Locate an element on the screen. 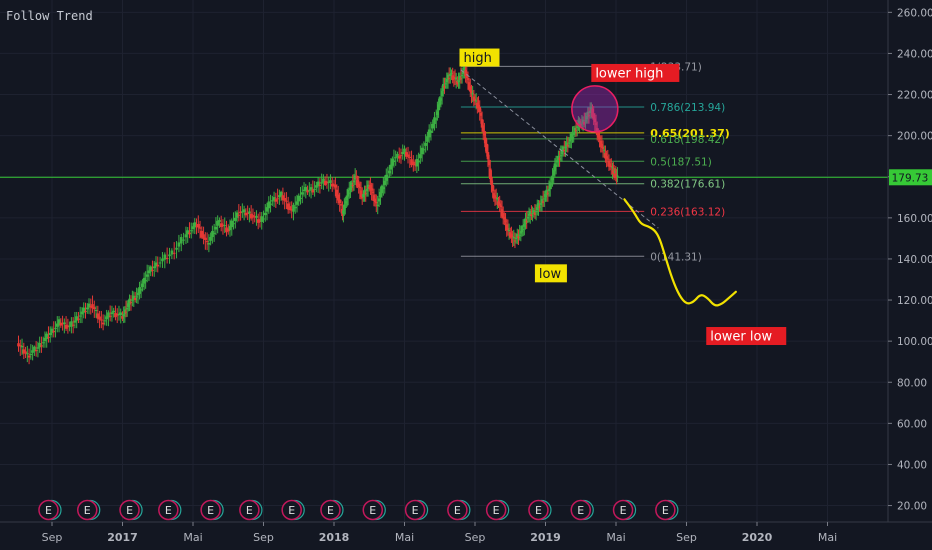 This screenshot has width=932, height=550. fib-level-label: 0(141.31) is located at coordinates (676, 257).